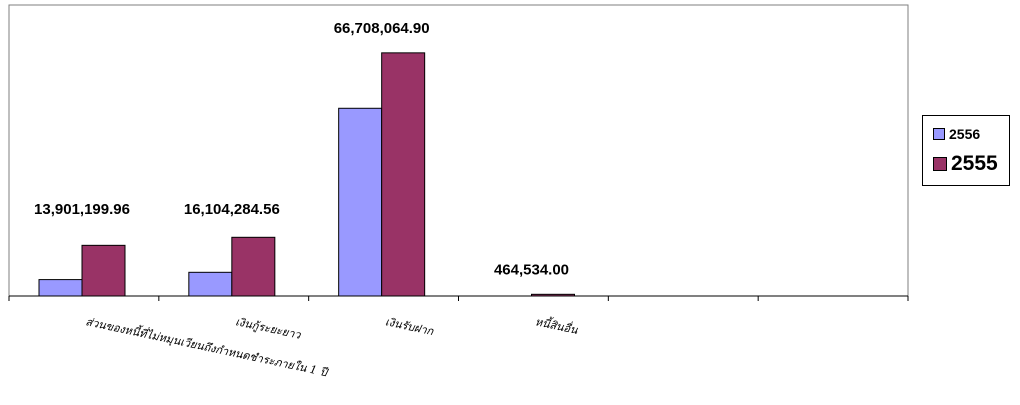  Describe the element at coordinates (965, 134) in the screenshot. I see `legend-label-2556: 2556` at that location.